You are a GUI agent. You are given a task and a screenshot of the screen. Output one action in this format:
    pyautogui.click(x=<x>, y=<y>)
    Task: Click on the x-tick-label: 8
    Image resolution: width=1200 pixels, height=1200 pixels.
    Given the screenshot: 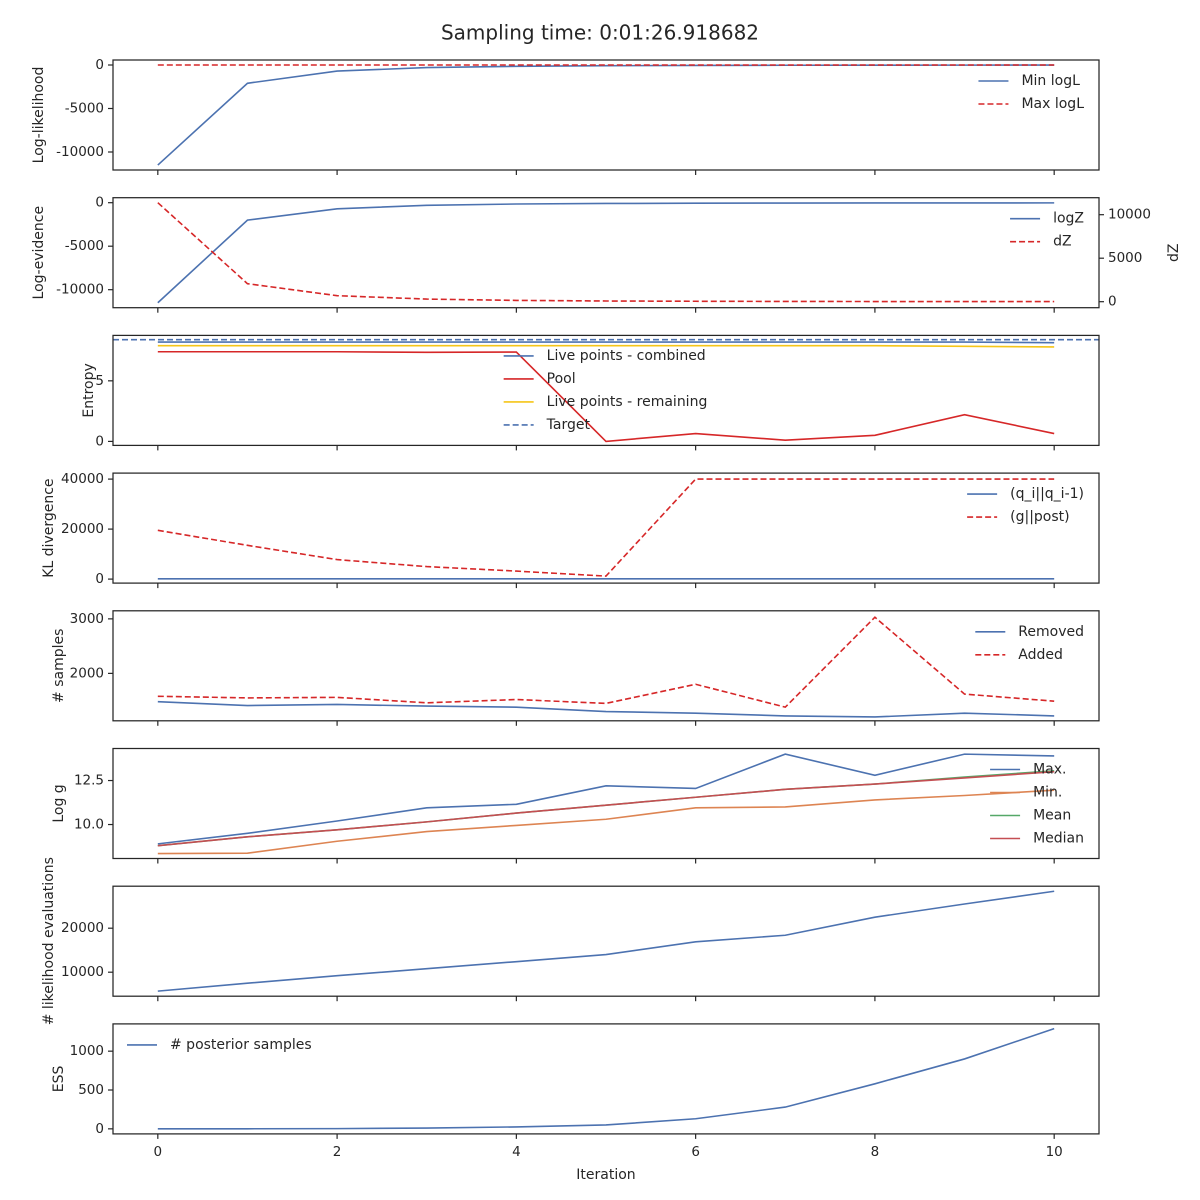 What is the action you would take?
    pyautogui.click(x=875, y=1152)
    